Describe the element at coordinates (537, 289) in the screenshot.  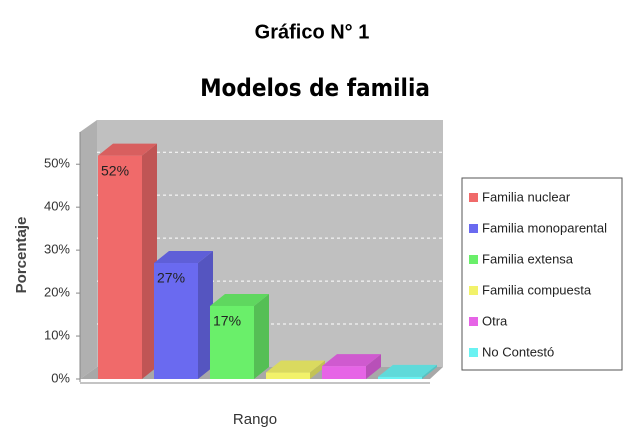
I see `legend-label: Familia compuesta` at that location.